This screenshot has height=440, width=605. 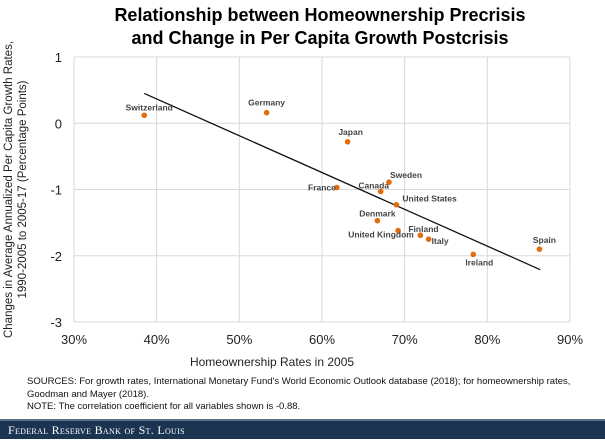 I want to click on point-label: France, so click(x=322, y=188).